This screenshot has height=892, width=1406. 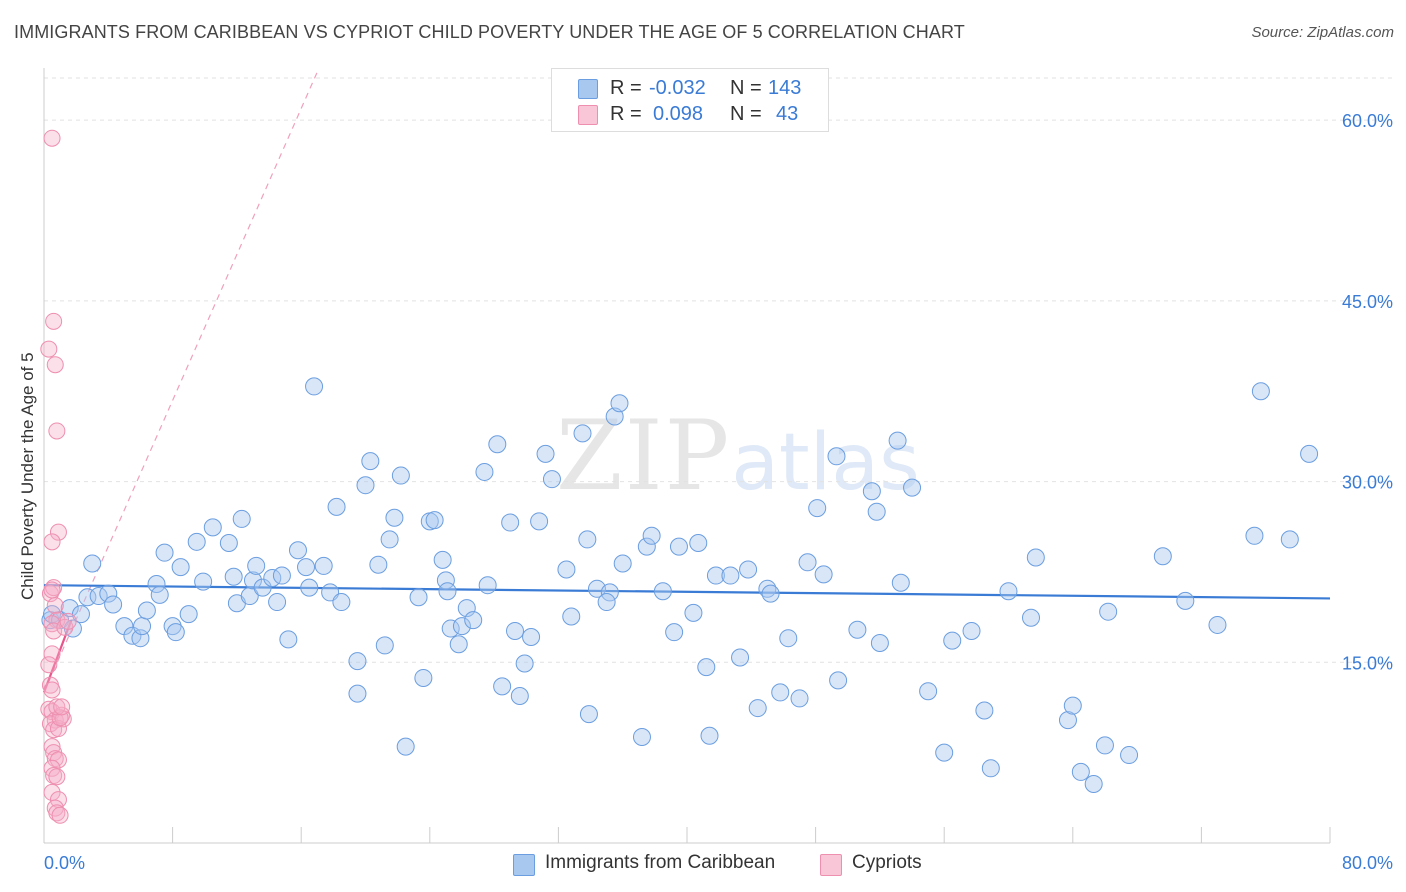 I want to click on y-tick-label: 15.0%, so click(x=1367, y=663).